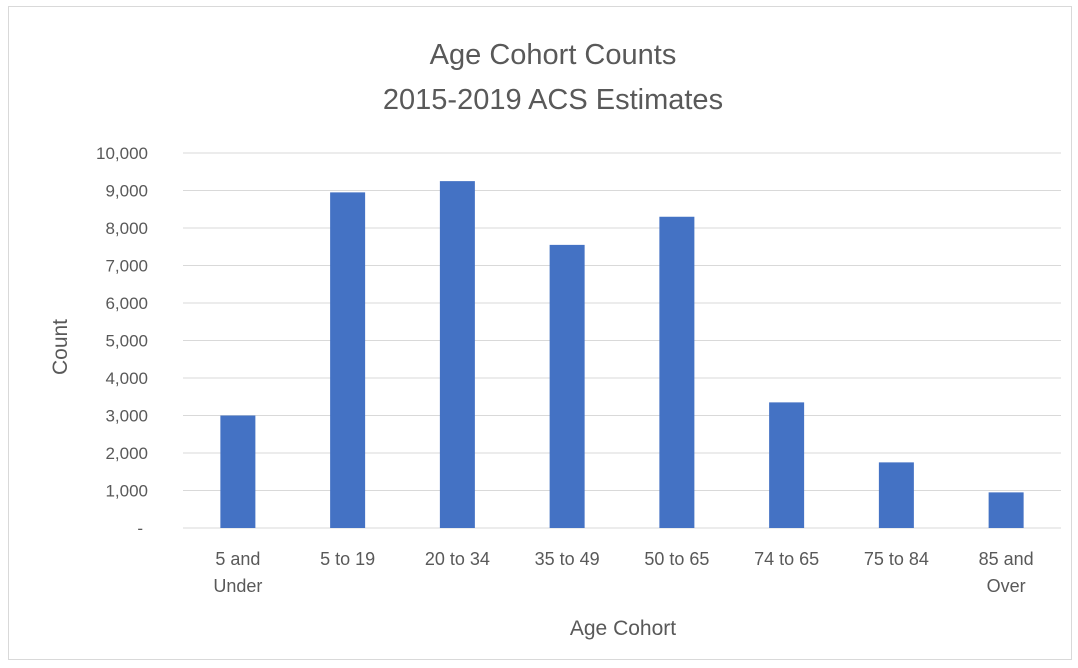 This screenshot has width=1078, height=668. Describe the element at coordinates (126, 491) in the screenshot. I see `y-tick-label: 1,000` at that location.